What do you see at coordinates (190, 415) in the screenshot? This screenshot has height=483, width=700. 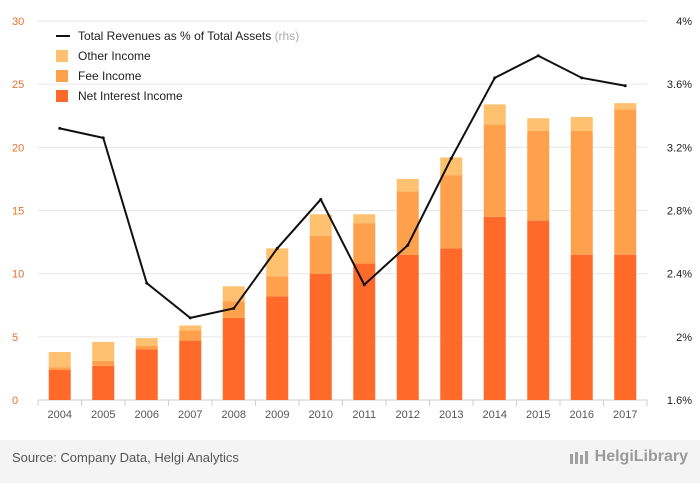 I see `x-tick-label: 2007` at bounding box center [190, 415].